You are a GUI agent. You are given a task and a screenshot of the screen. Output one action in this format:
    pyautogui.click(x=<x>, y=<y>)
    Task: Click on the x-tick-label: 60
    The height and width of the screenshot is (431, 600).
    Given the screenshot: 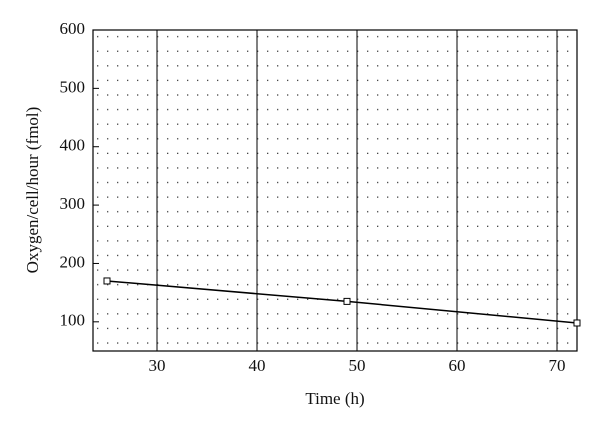 What is the action you would take?
    pyautogui.click(x=457, y=365)
    